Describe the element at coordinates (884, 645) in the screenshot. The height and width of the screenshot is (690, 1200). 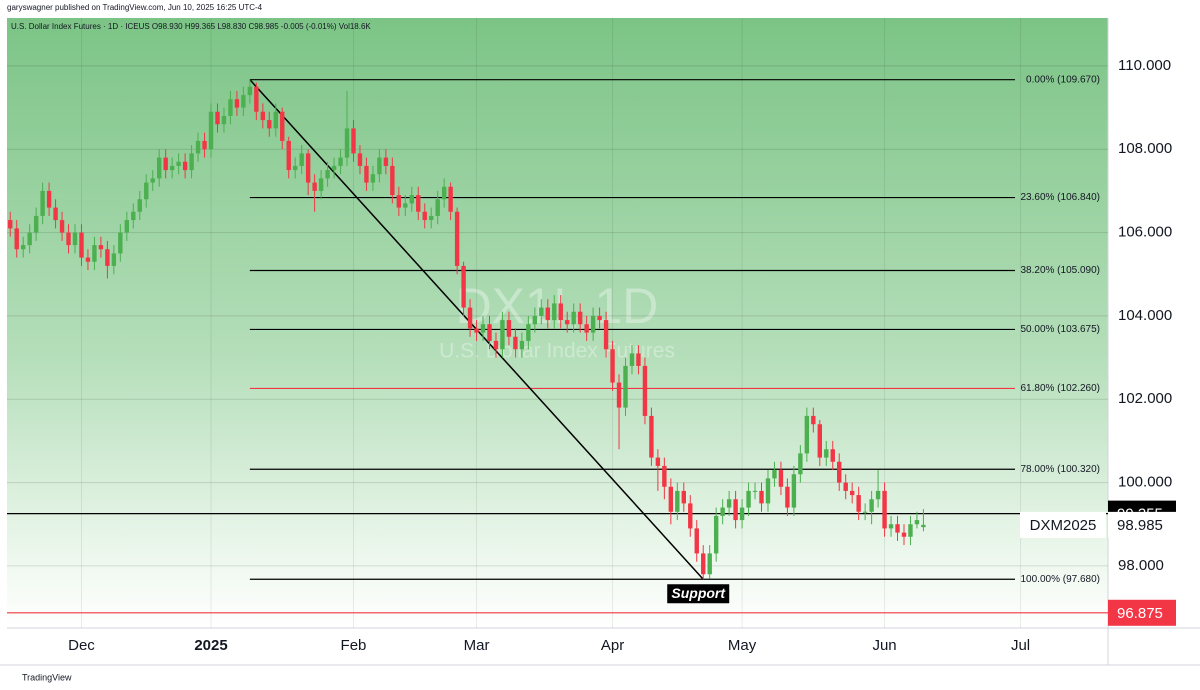
I see `x-tick-label: Jun` at that location.